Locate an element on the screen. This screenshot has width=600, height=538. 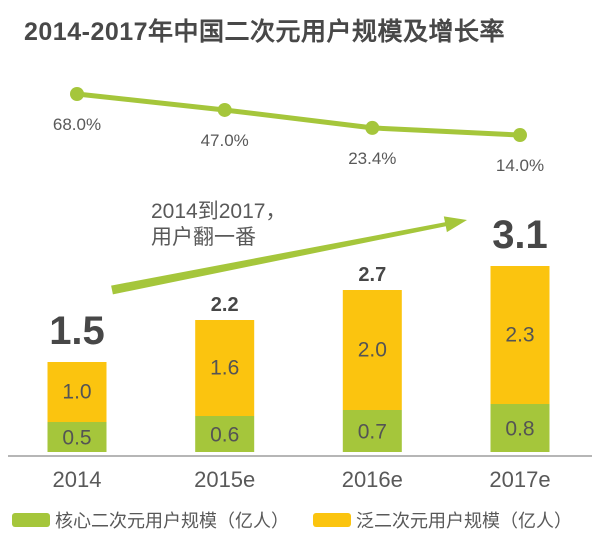
bar-label-pan-2015e: 1.6 is located at coordinates (224, 368).